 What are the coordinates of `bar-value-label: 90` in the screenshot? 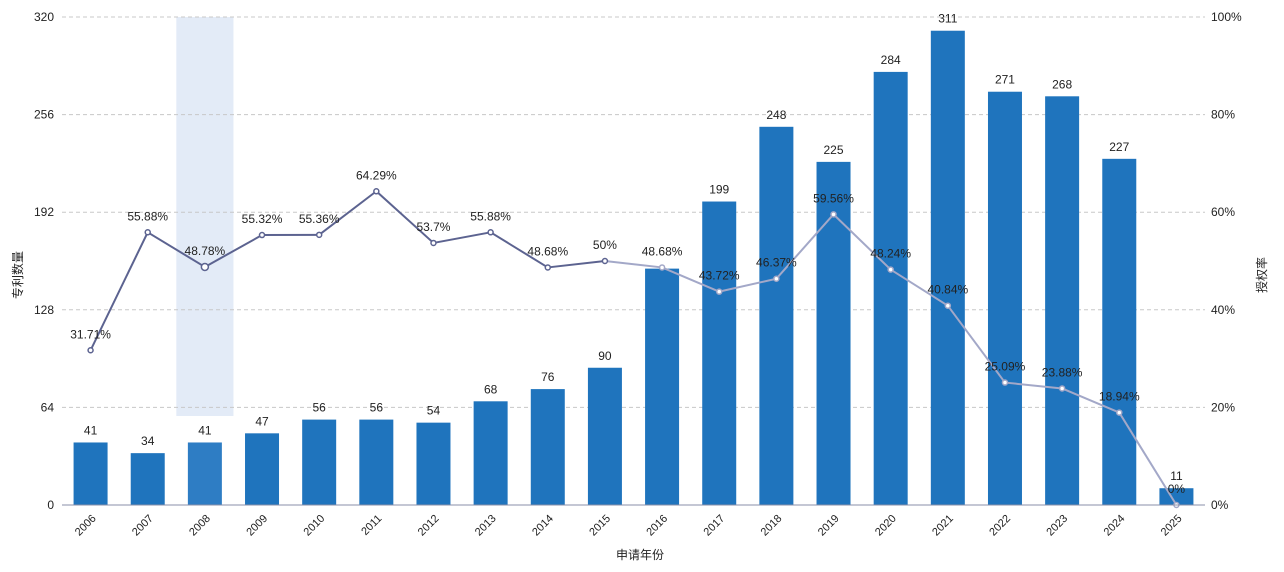 It's located at (605, 356).